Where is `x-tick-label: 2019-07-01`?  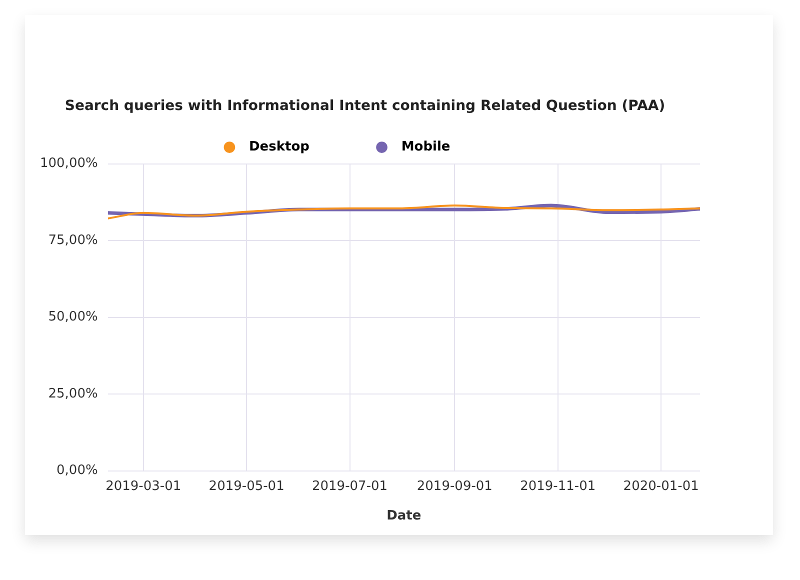
x-tick-label: 2019-07-01 is located at coordinates (350, 486).